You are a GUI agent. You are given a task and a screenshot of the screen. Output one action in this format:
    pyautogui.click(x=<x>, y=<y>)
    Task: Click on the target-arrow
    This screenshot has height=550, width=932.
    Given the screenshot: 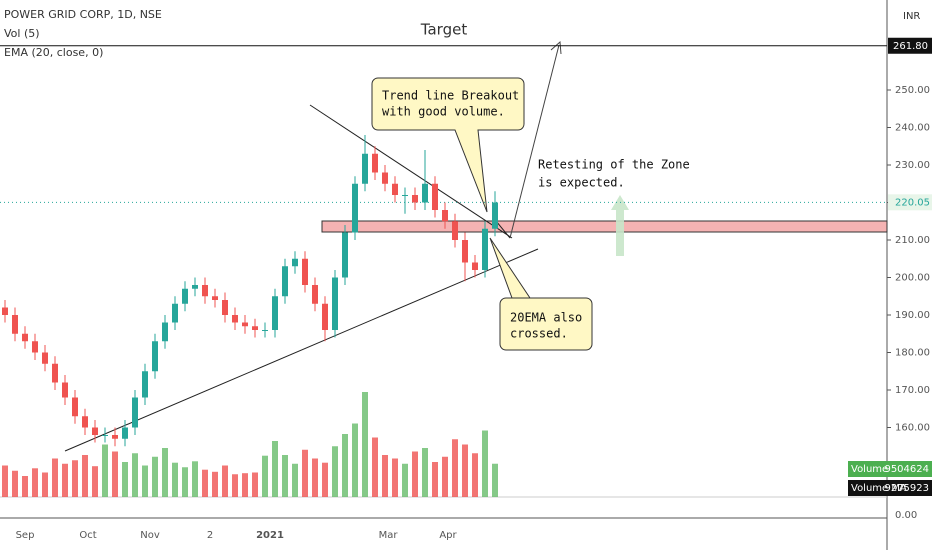 What is the action you would take?
    pyautogui.click(x=534, y=141)
    